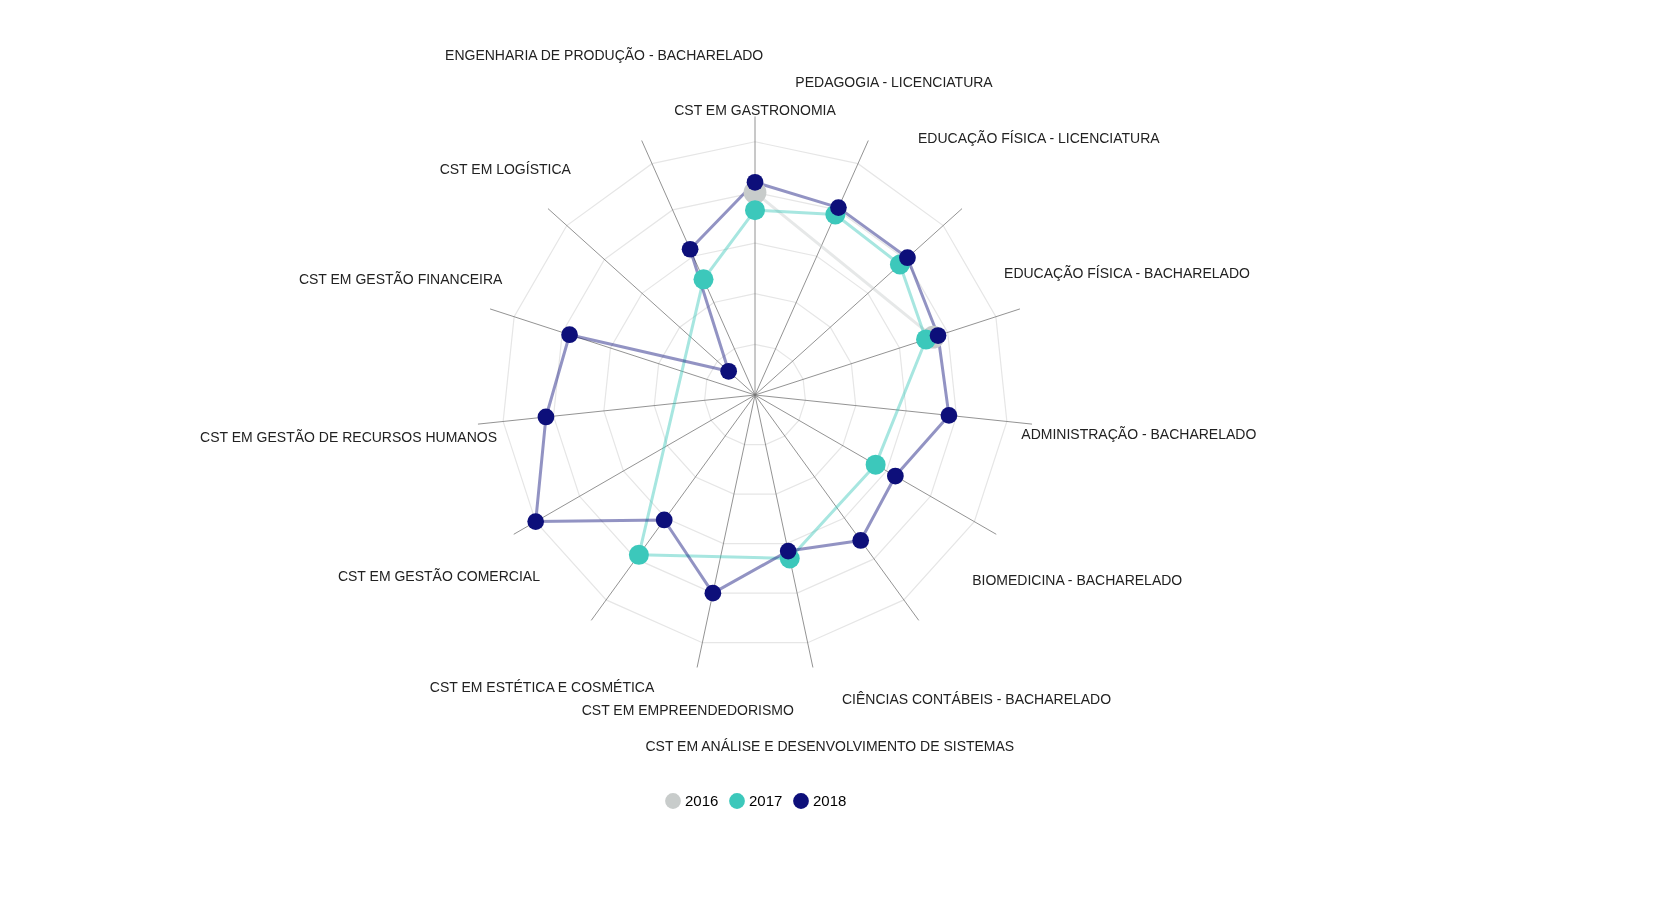  Describe the element at coordinates (542, 687) in the screenshot. I see `spoke-label: CST EM ESTÉTICA E COSMÉTICA` at that location.